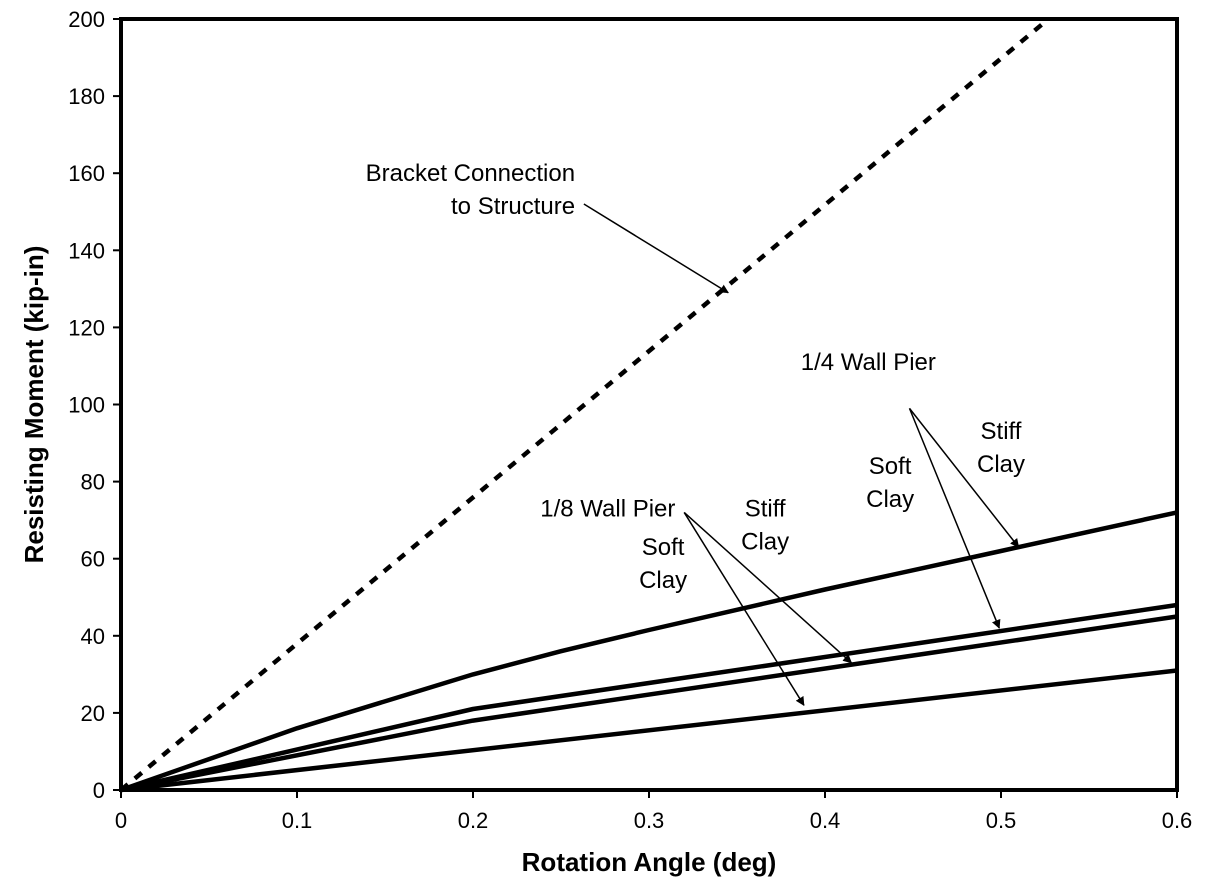 This screenshot has height=884, width=1205. I want to click on x-tick-label: 0.4, so click(825, 820).